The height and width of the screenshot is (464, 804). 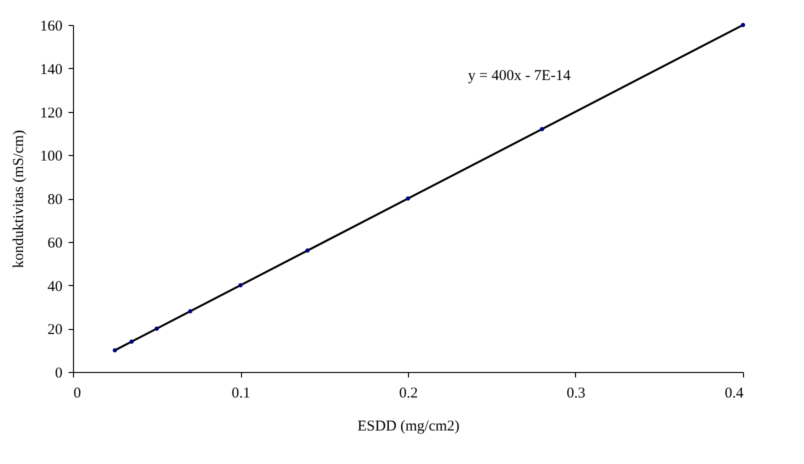 I want to click on y-axis-title: konduktivitas (mS/cm), so click(x=19, y=199).